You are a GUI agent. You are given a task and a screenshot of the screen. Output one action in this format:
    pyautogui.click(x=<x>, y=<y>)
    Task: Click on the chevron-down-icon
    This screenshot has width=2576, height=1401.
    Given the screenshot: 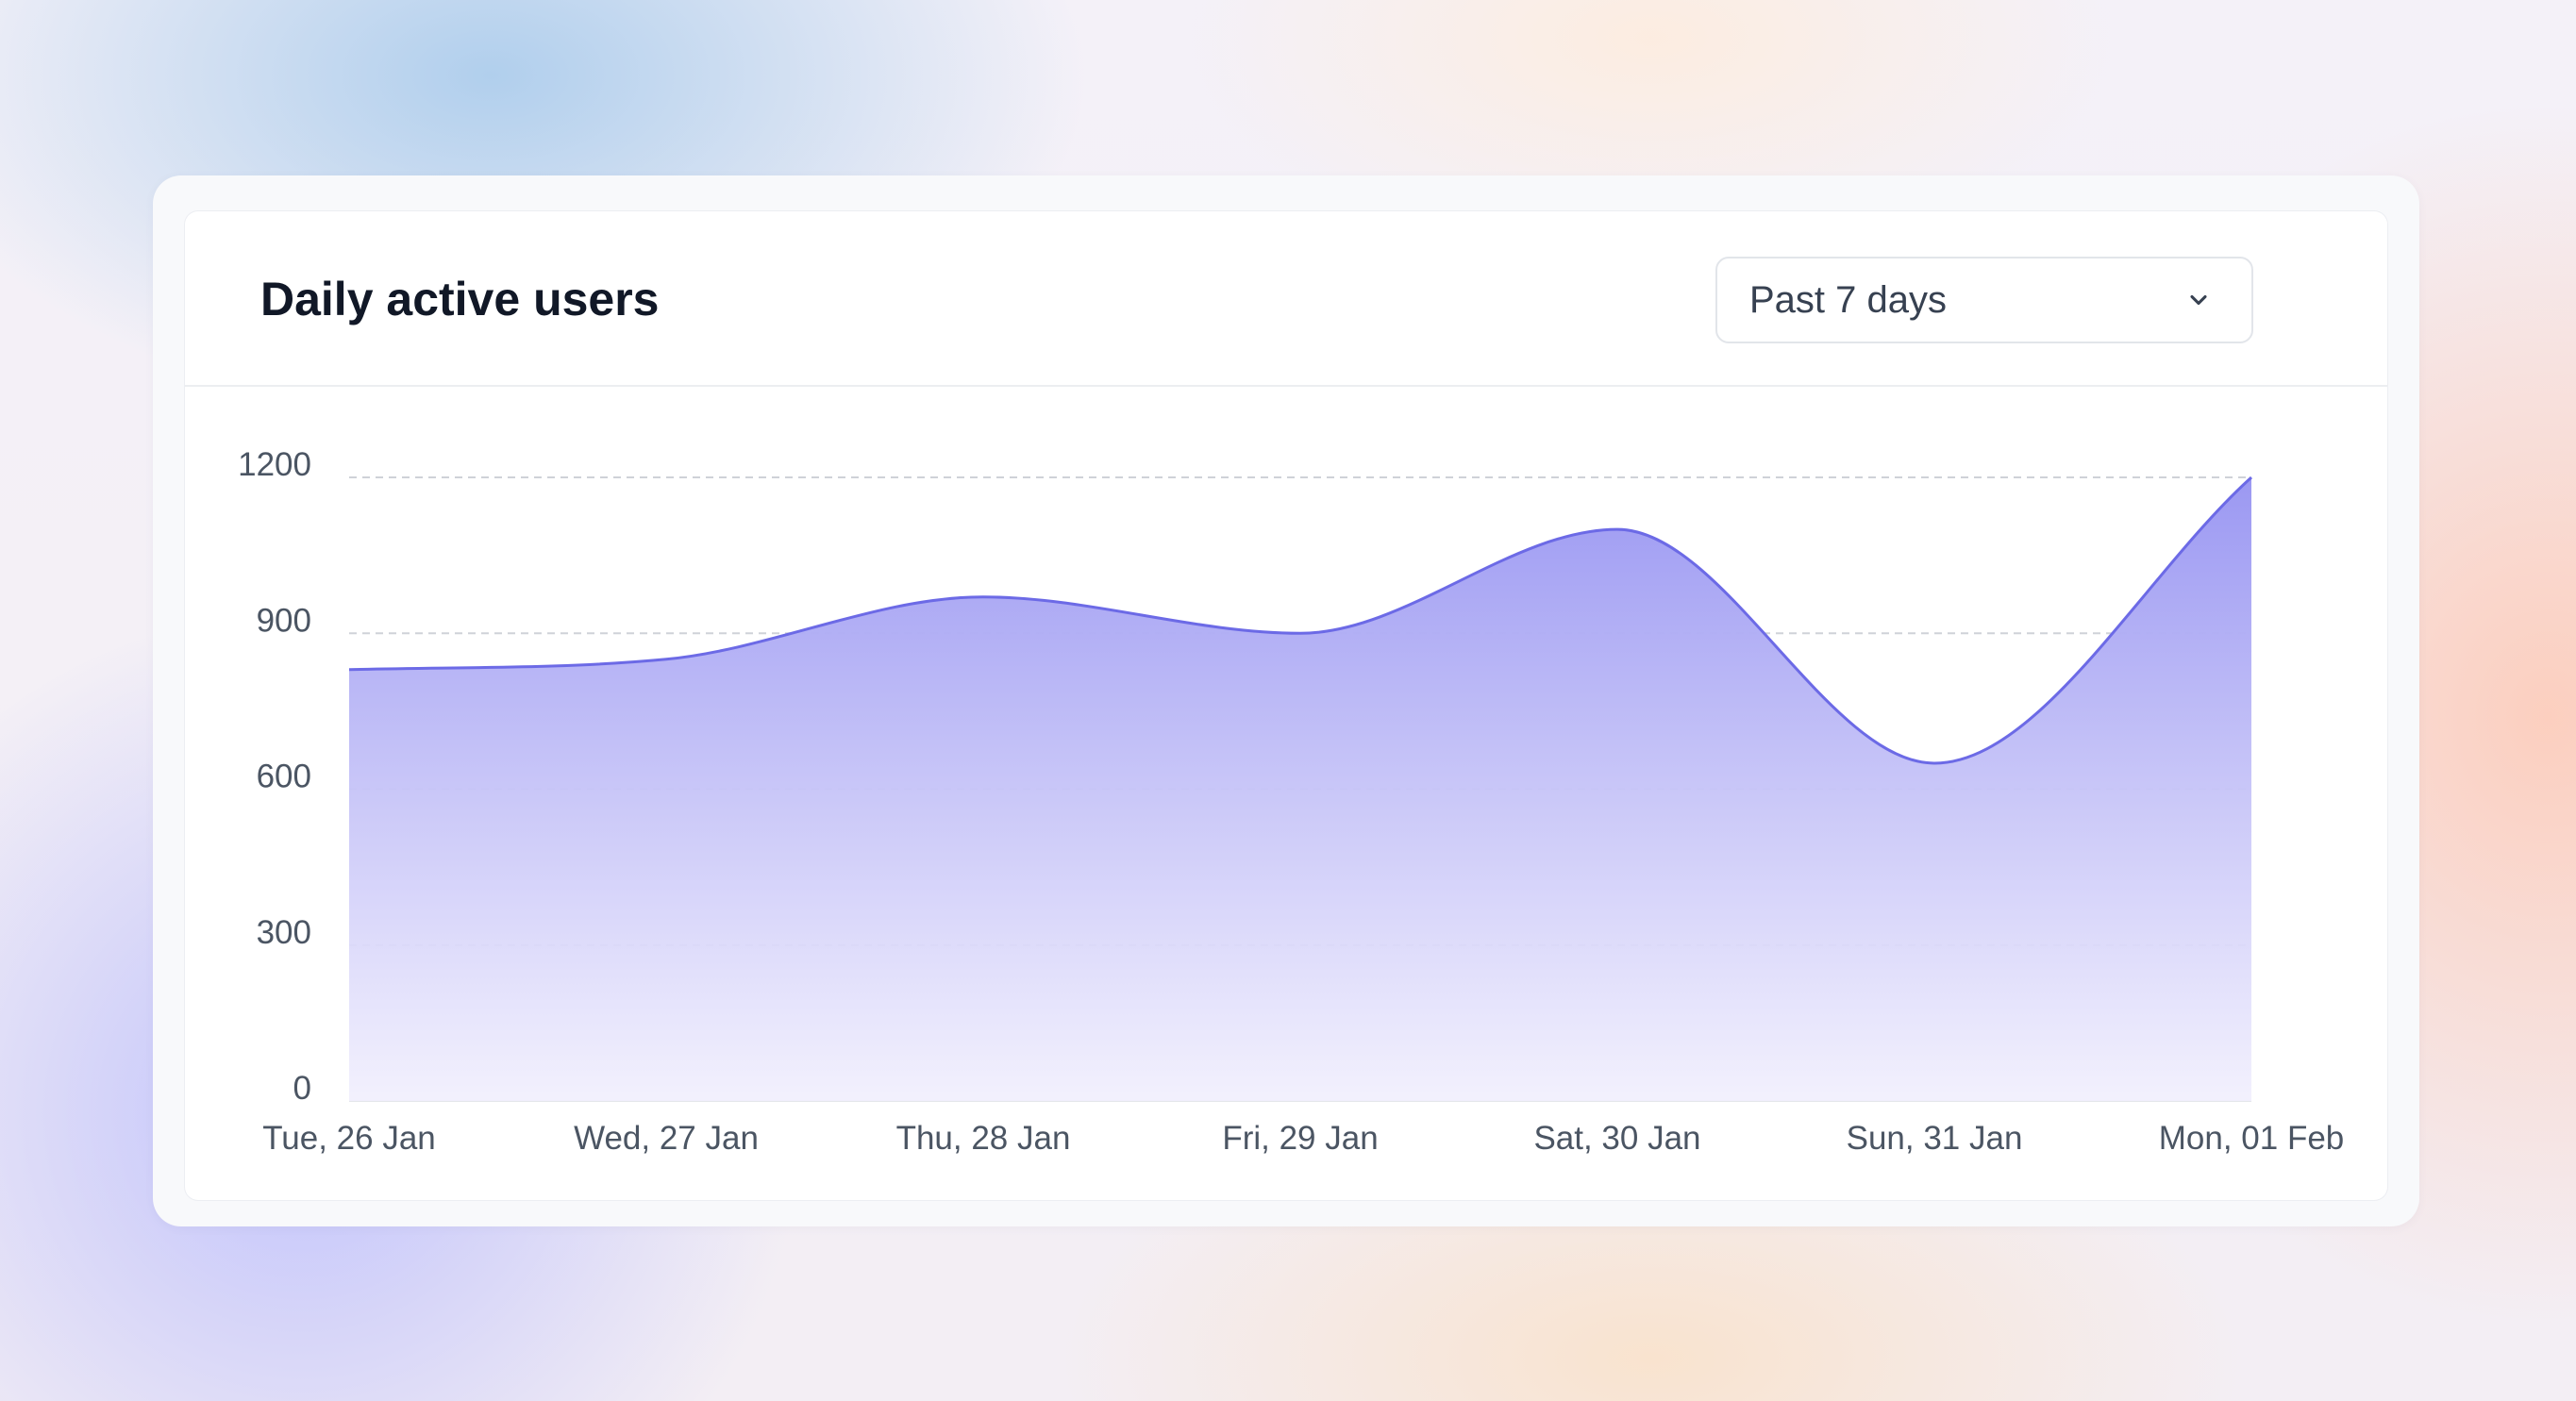 What is the action you would take?
    pyautogui.click(x=2198, y=300)
    